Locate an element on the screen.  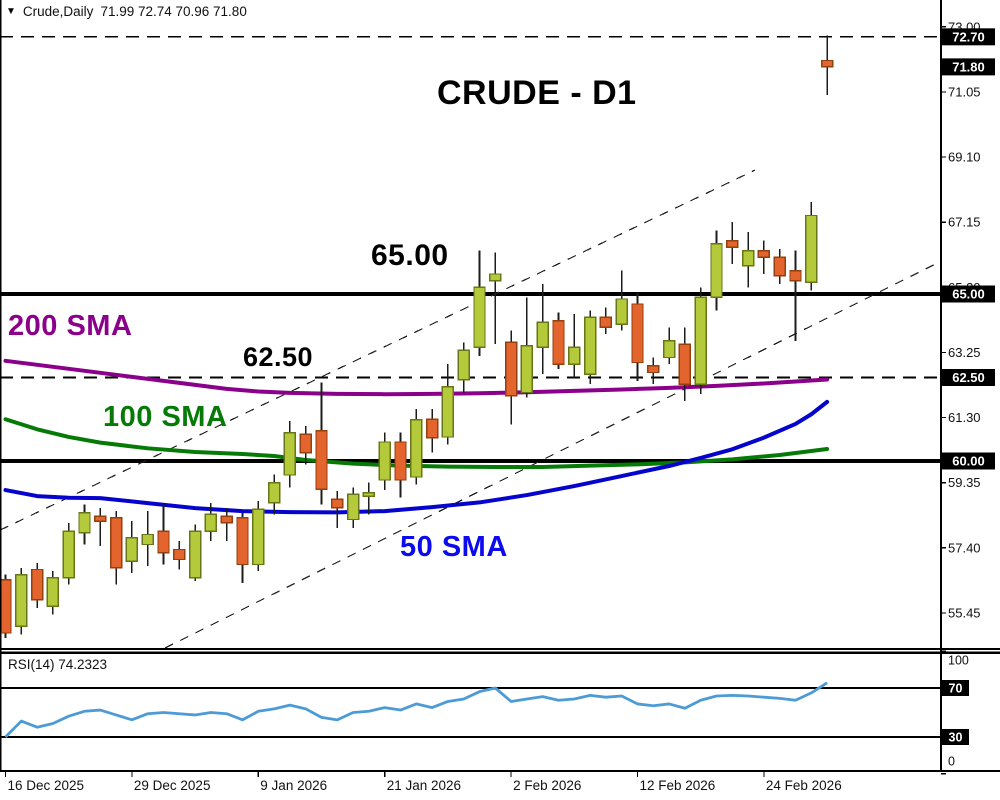
price-badge-label: 65.00 is located at coordinates (968, 294).